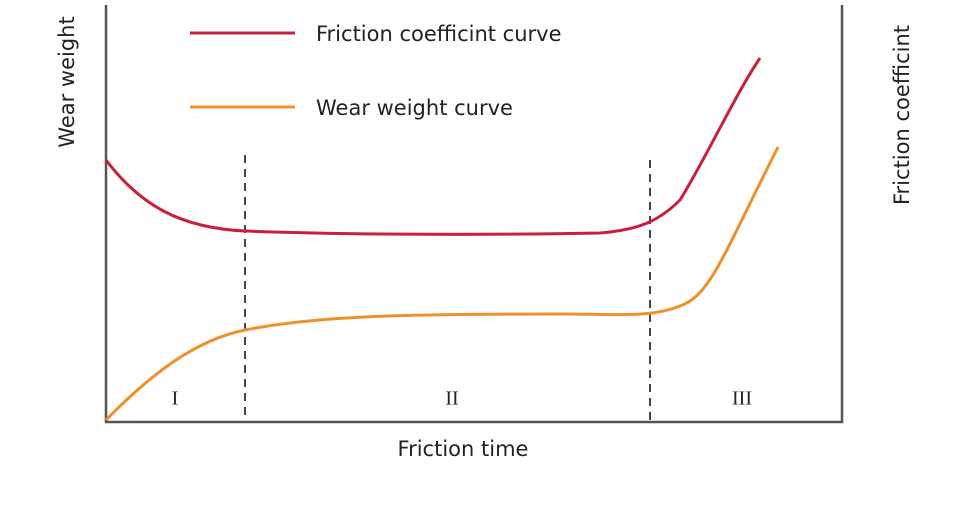  I want to click on x-axis-label: Friction time, so click(463, 449).